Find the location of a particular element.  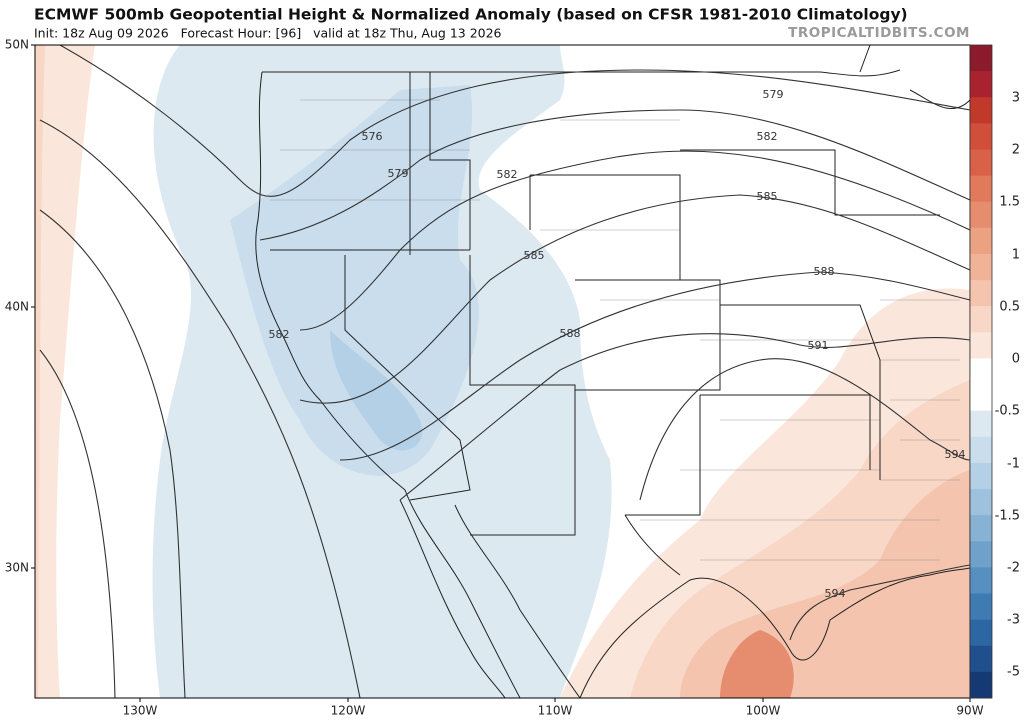

lon-label: 100W is located at coordinates (763, 711).